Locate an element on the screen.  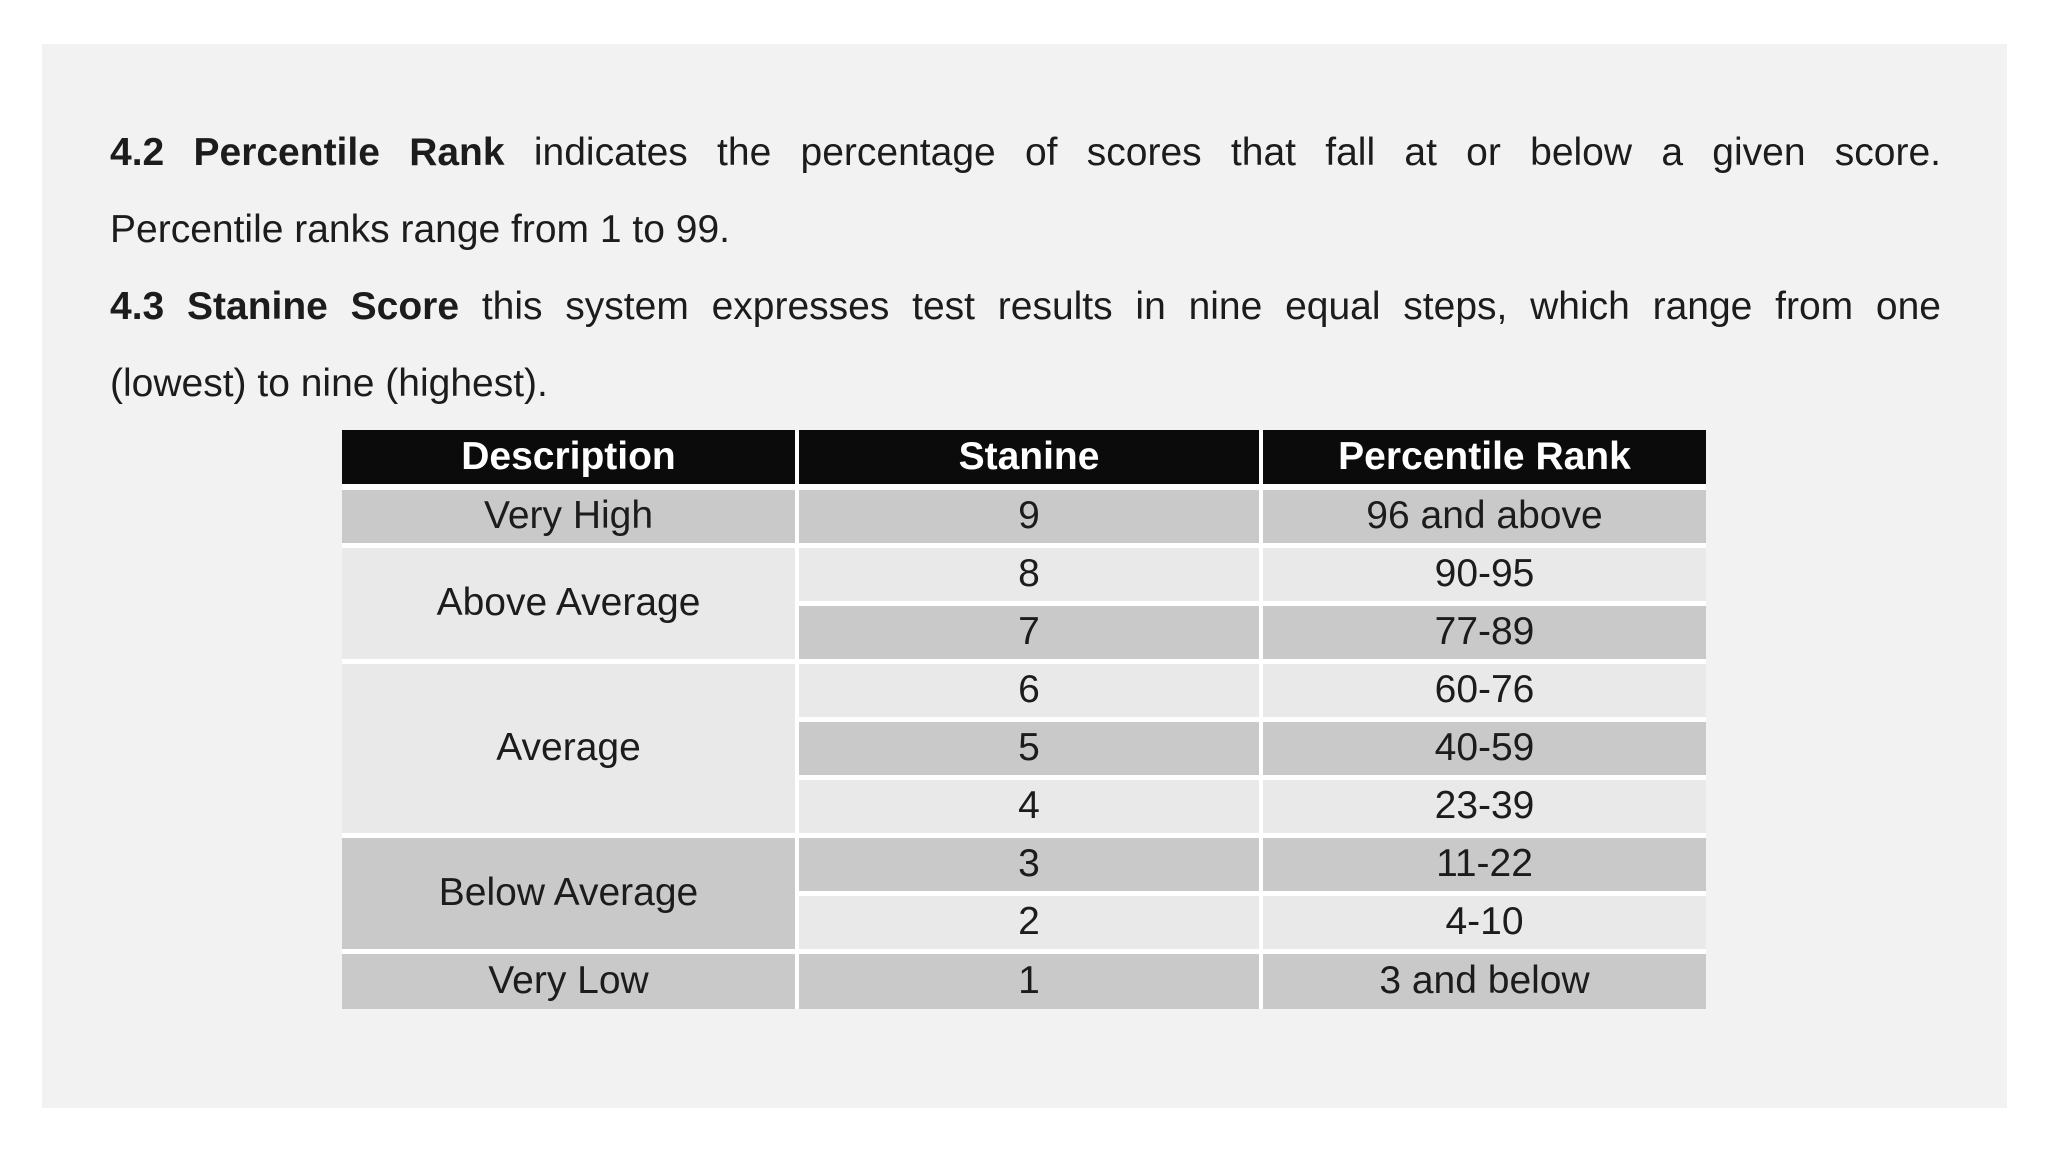
cell-description-very-high: Very High is located at coordinates (570, 514).